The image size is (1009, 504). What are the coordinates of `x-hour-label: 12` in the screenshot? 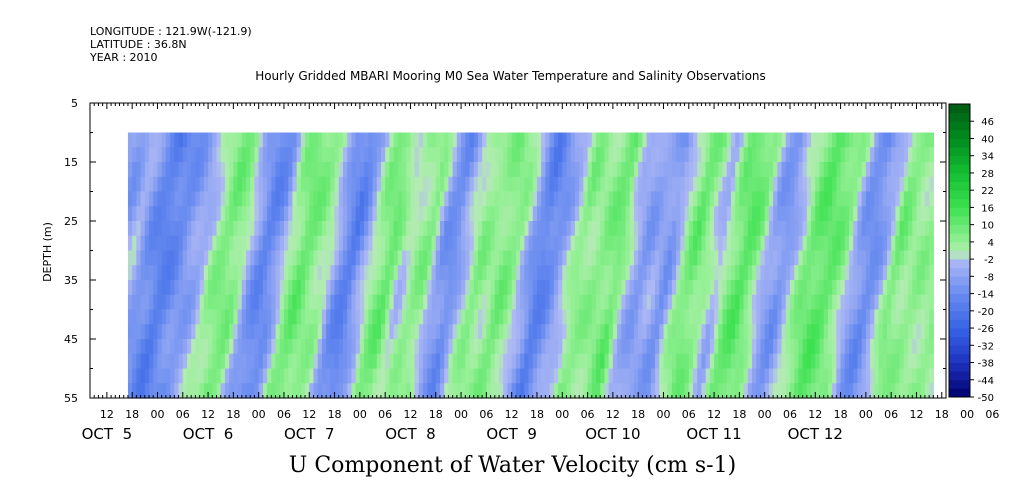 It's located at (512, 414).